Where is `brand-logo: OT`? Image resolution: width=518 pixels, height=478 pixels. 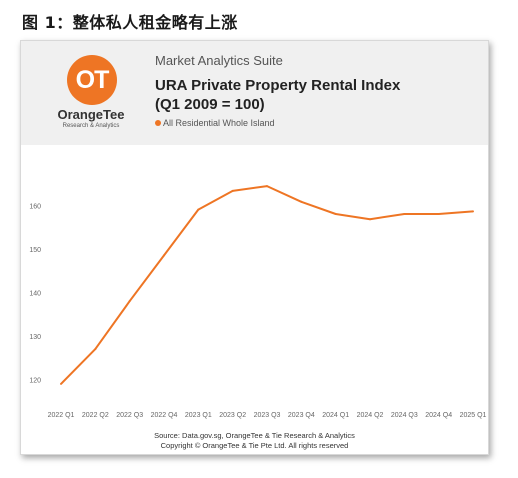
brand-logo: OT is located at coordinates (92, 80).